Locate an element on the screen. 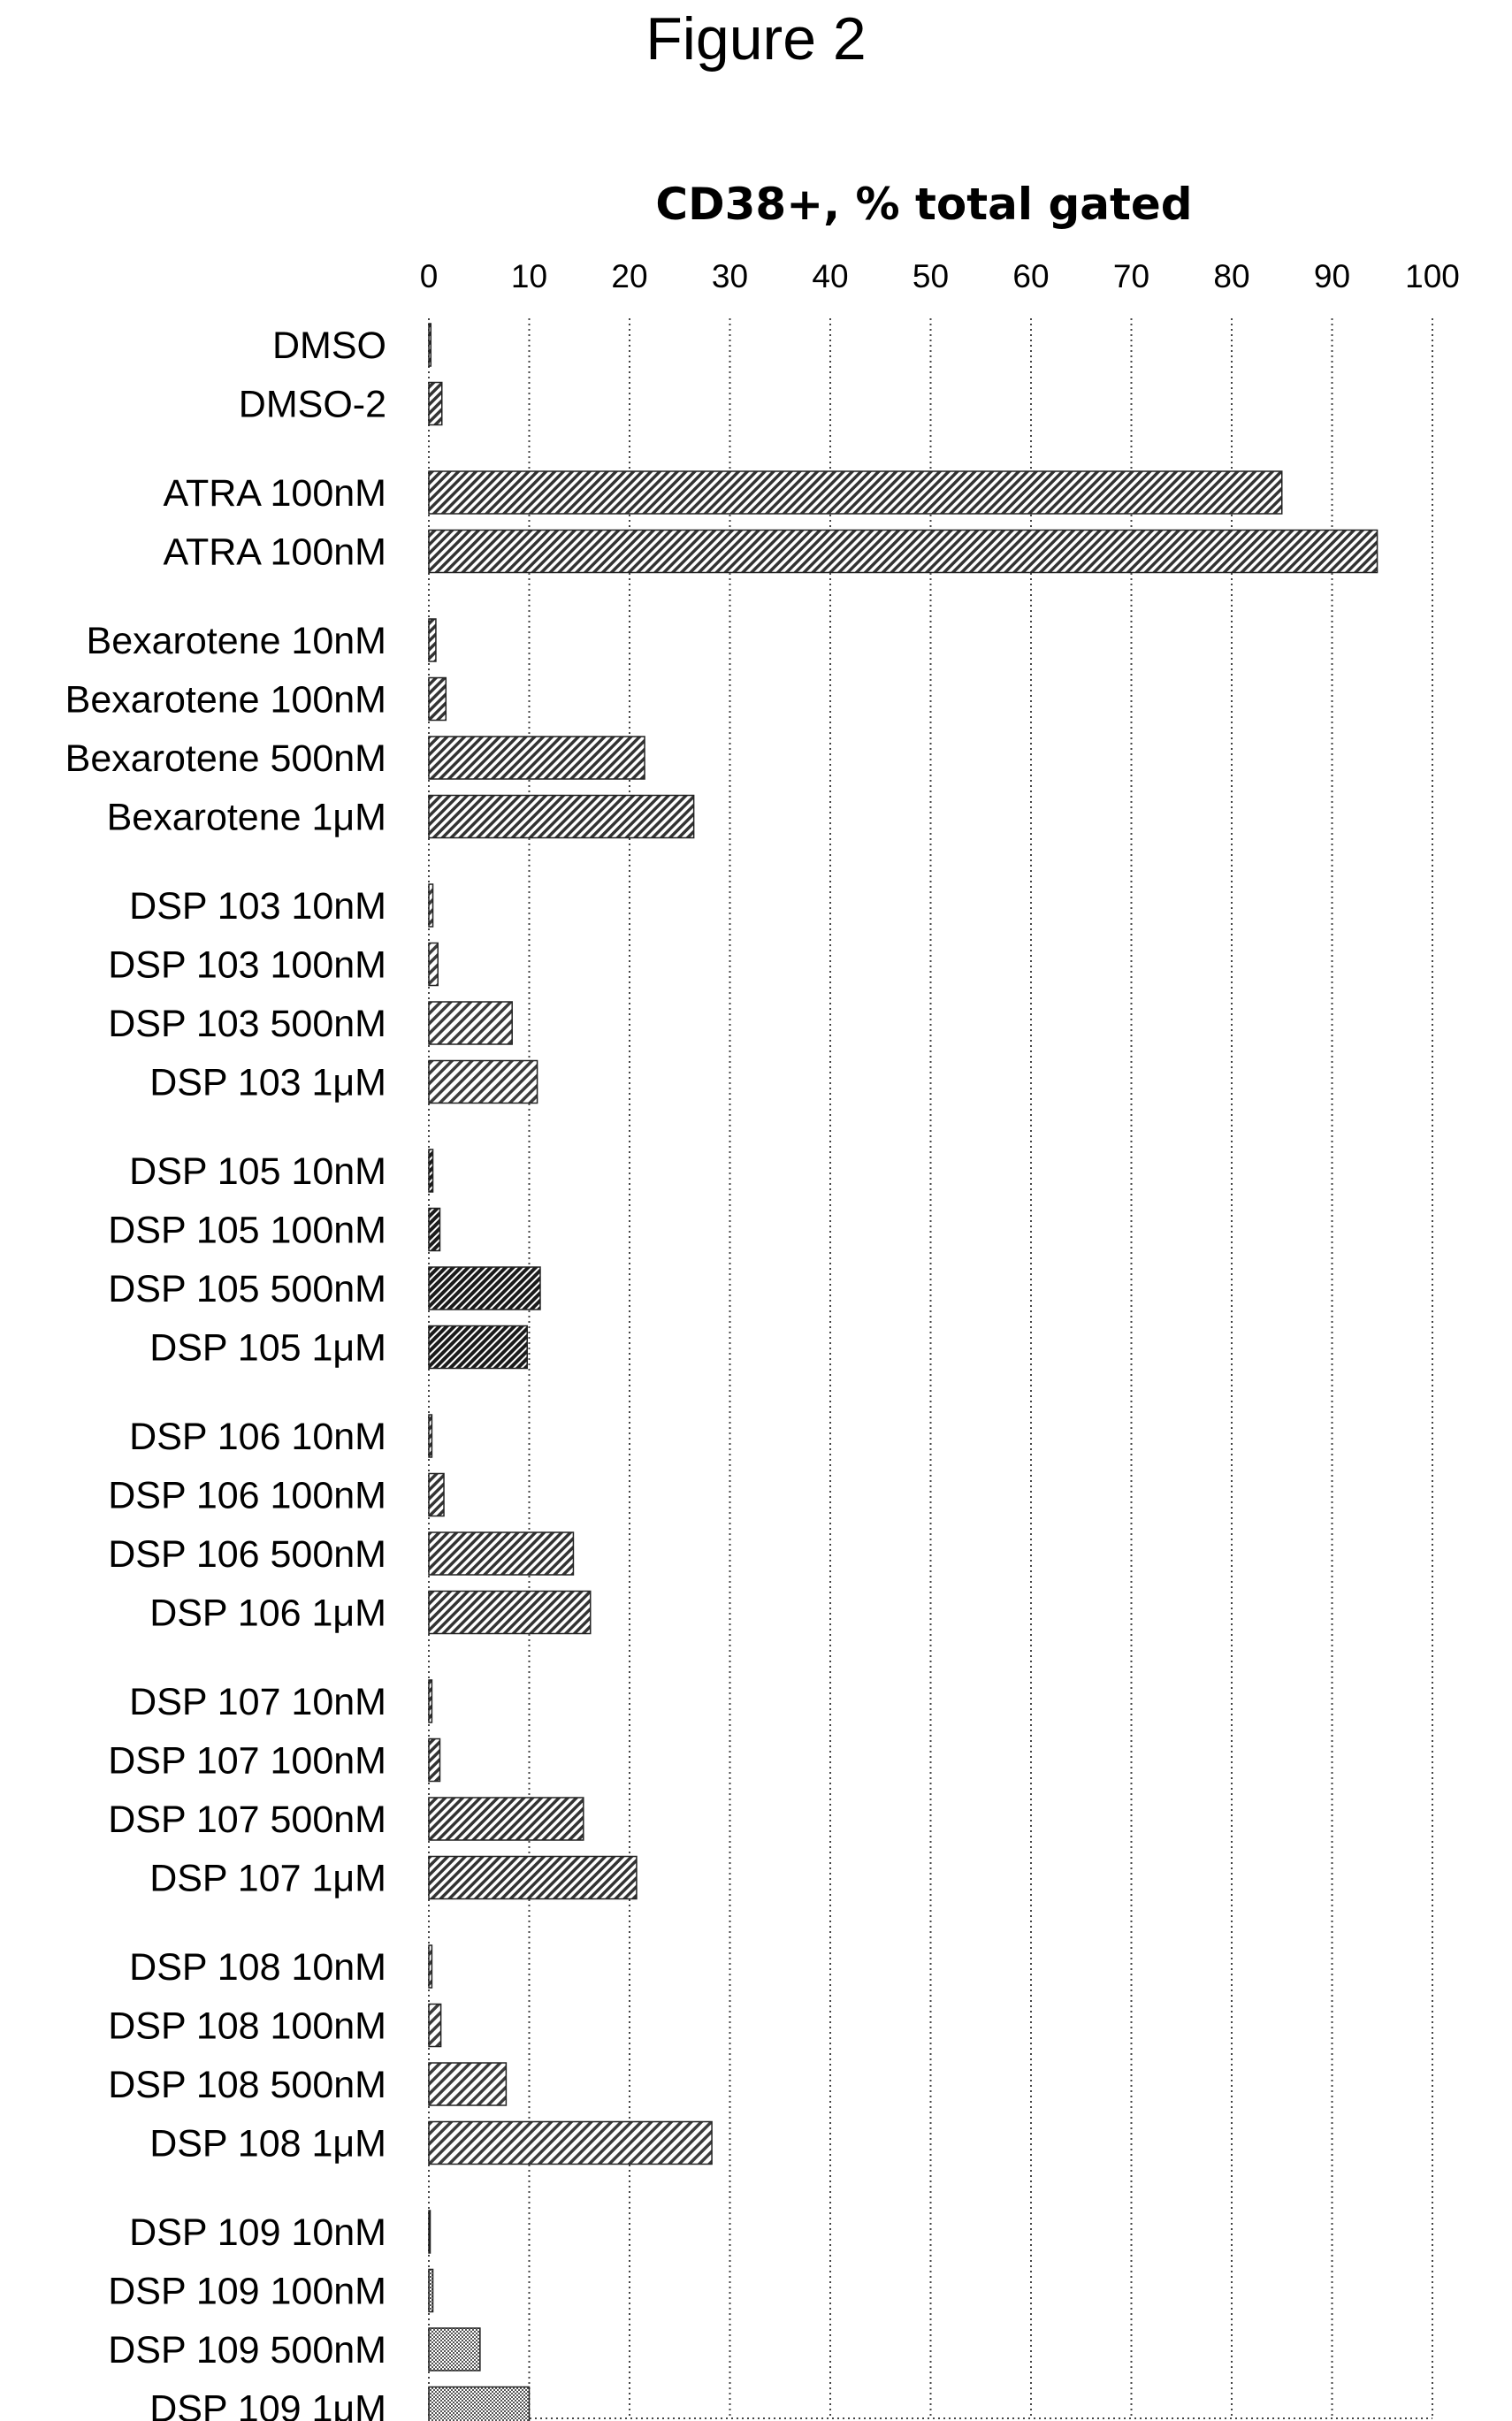 The width and height of the screenshot is (1512, 2421). category-label: DSP 103 100nM is located at coordinates (247, 966).